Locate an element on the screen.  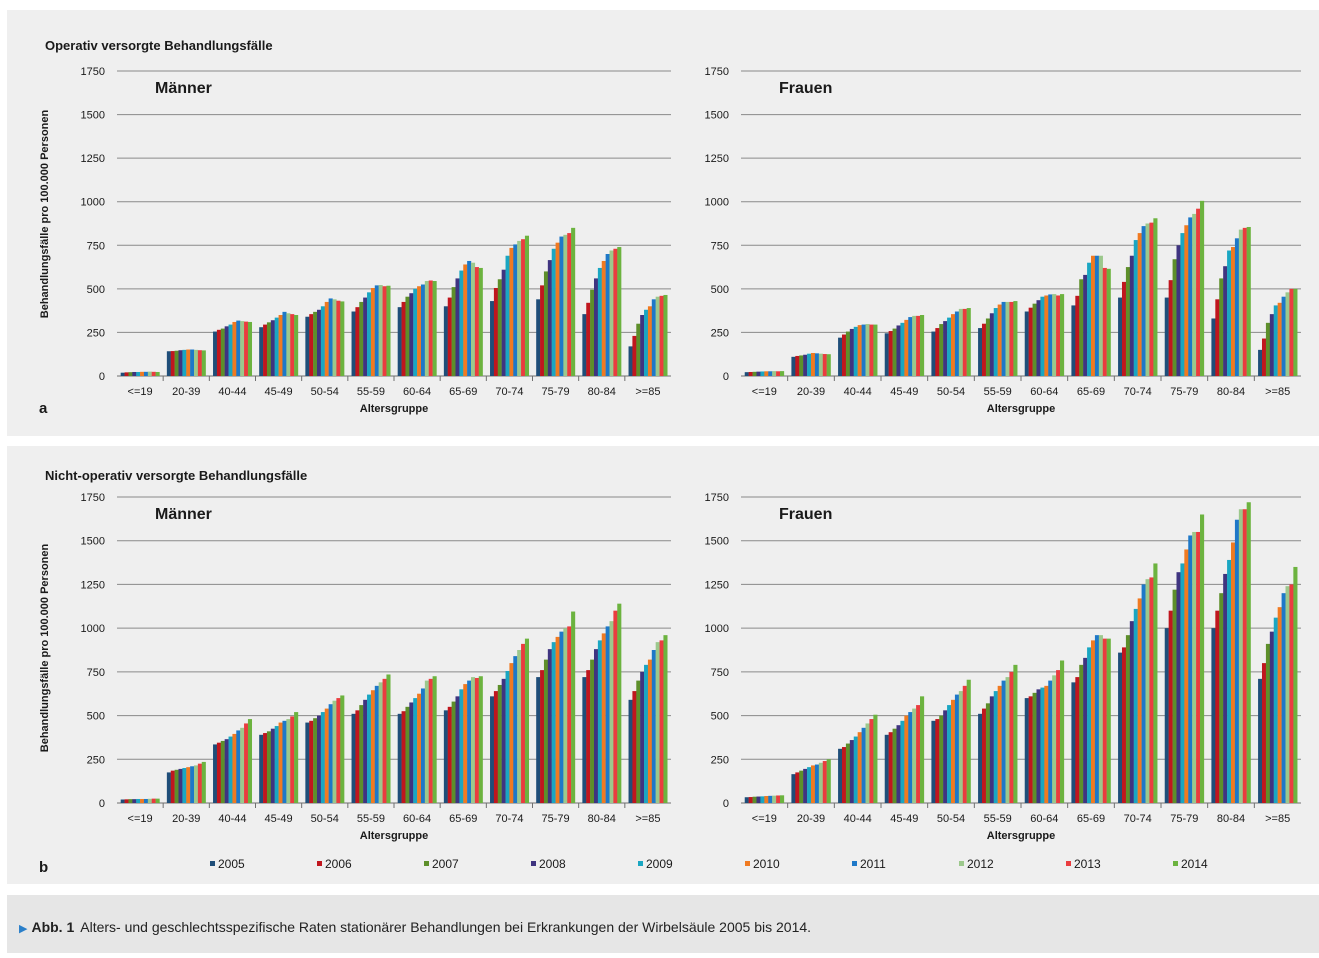
legend-label: 2010 is located at coordinates (766, 864).